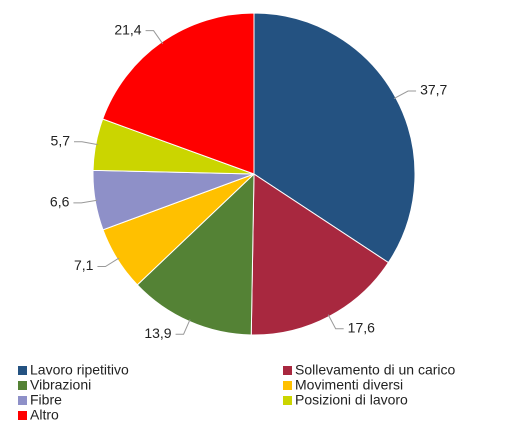 The image size is (514, 430). I want to click on legend-label: Fibre, so click(46, 400).